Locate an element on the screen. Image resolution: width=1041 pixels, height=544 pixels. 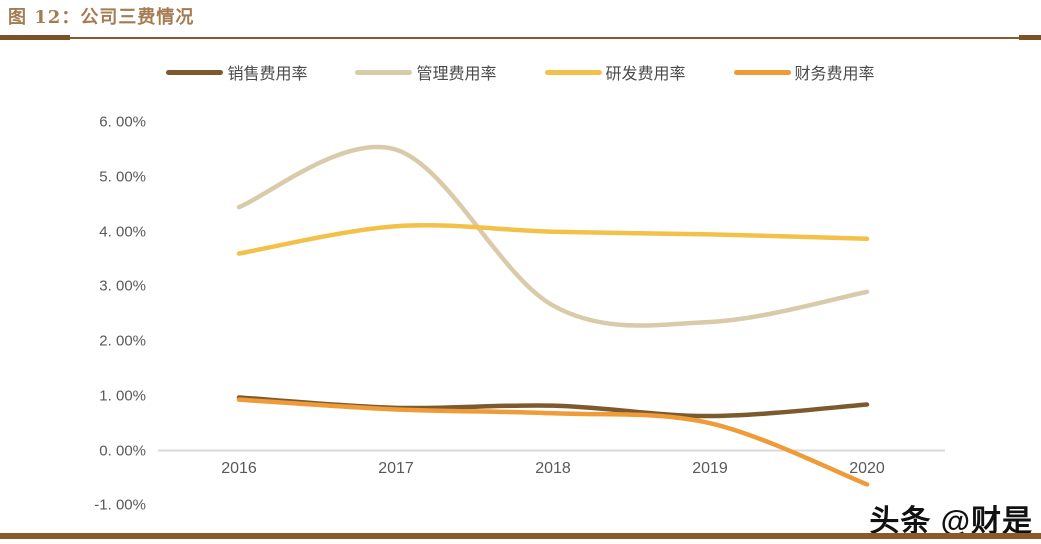
x-axis-tick-label: 2017 is located at coordinates (396, 468).